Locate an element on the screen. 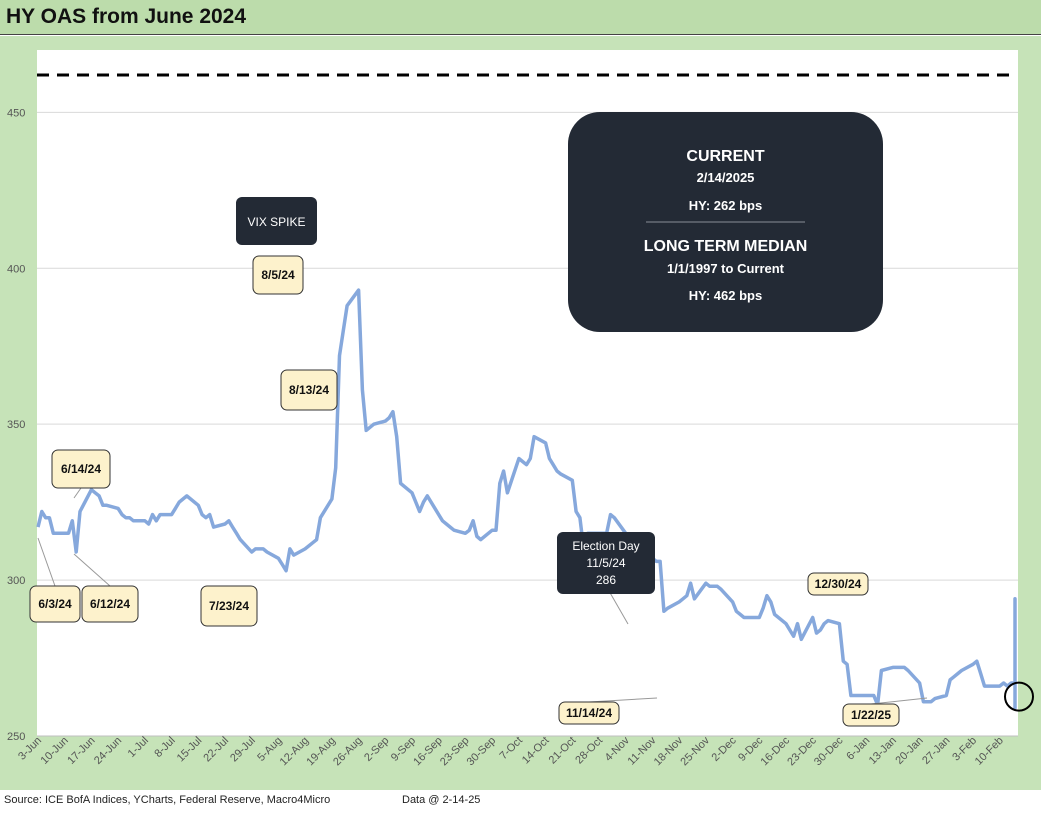  title-bar: HY OAS from June 2024 is located at coordinates (520, 17).